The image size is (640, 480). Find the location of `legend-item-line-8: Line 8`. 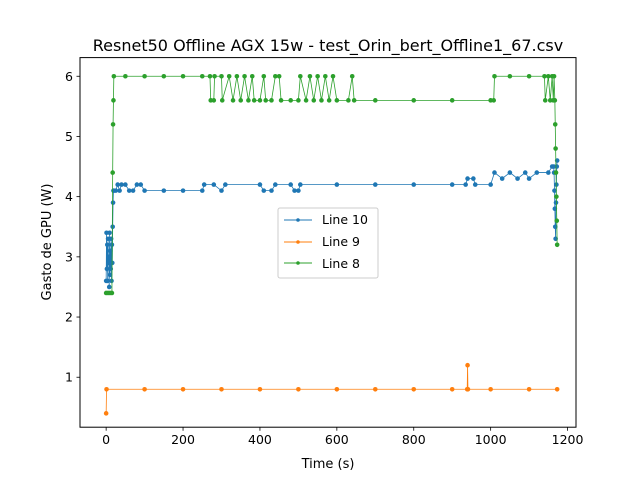

legend-item-line-8: Line 8 is located at coordinates (322, 263).